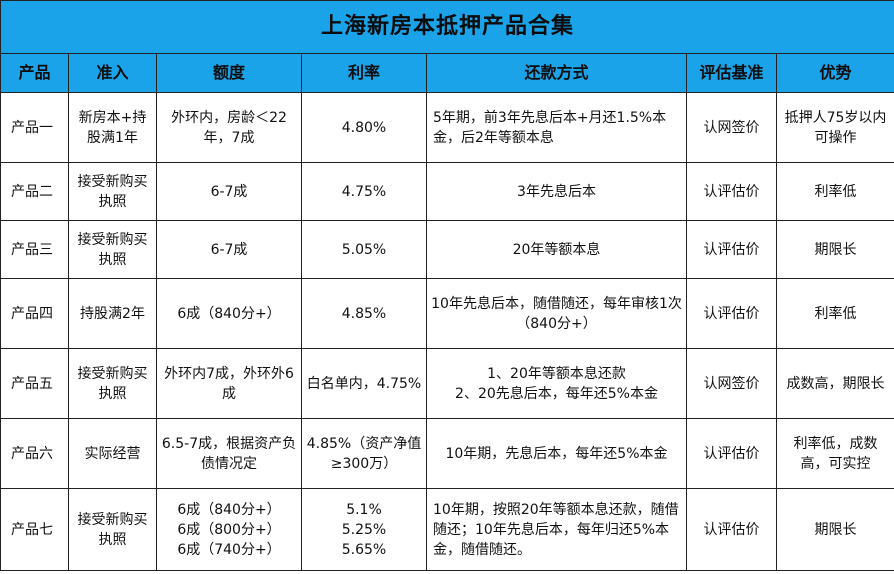 The width and height of the screenshot is (894, 574). I want to click on repayment-cell: 3年先息后本, so click(556, 191).